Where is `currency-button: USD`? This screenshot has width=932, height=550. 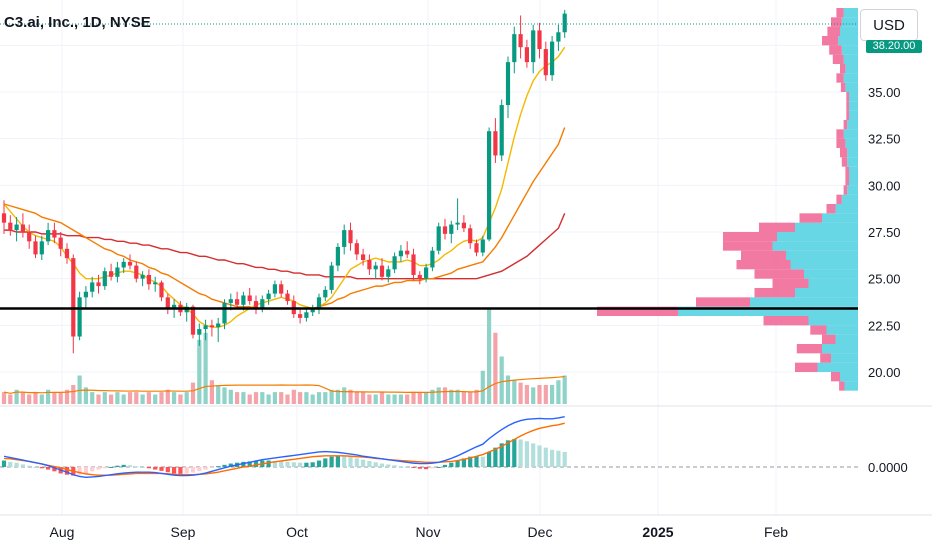 currency-button: USD is located at coordinates (889, 25).